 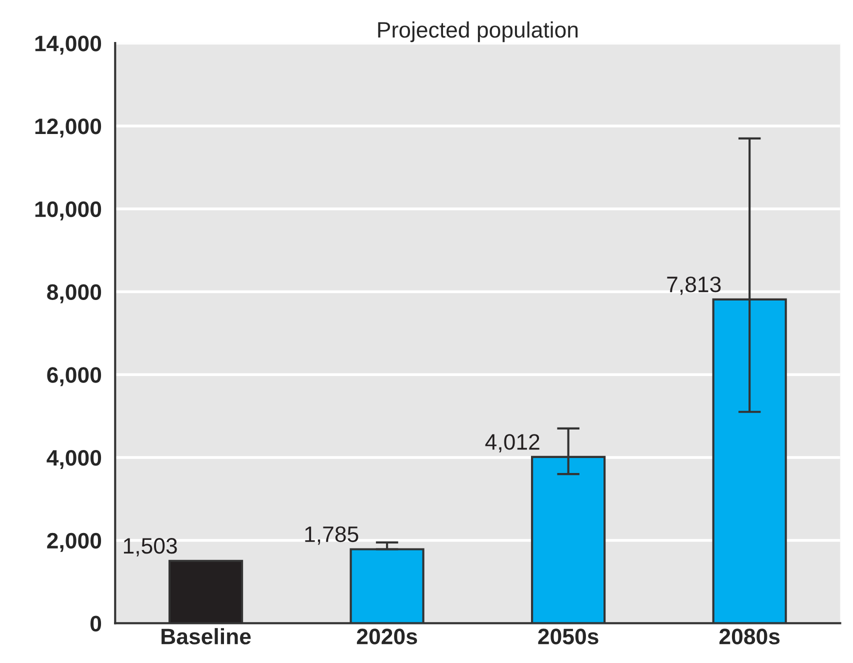 What do you see at coordinates (150, 547) in the screenshot?
I see `data-label: 1,503` at bounding box center [150, 547].